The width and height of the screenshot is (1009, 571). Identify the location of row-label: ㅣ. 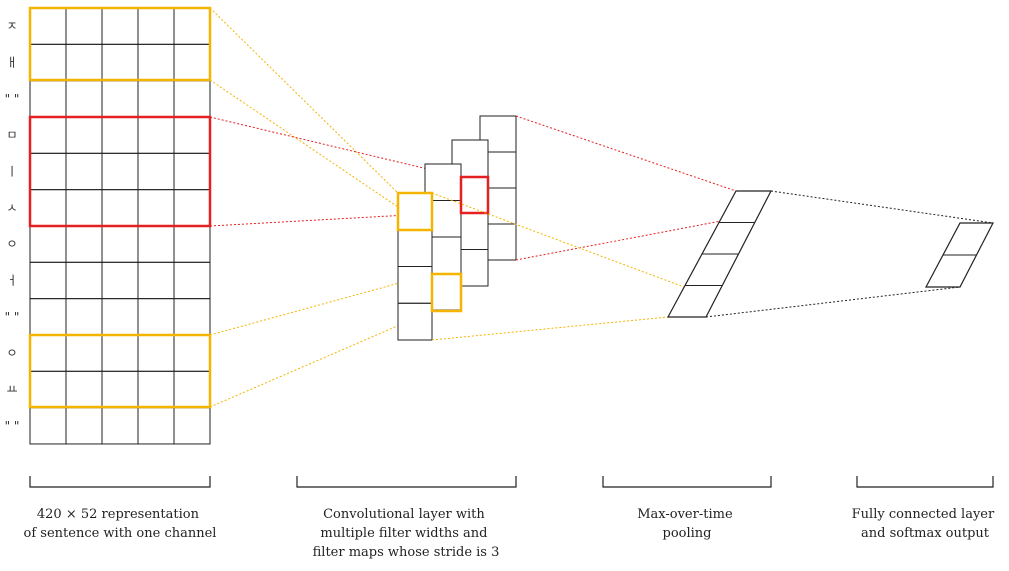
(11, 171).